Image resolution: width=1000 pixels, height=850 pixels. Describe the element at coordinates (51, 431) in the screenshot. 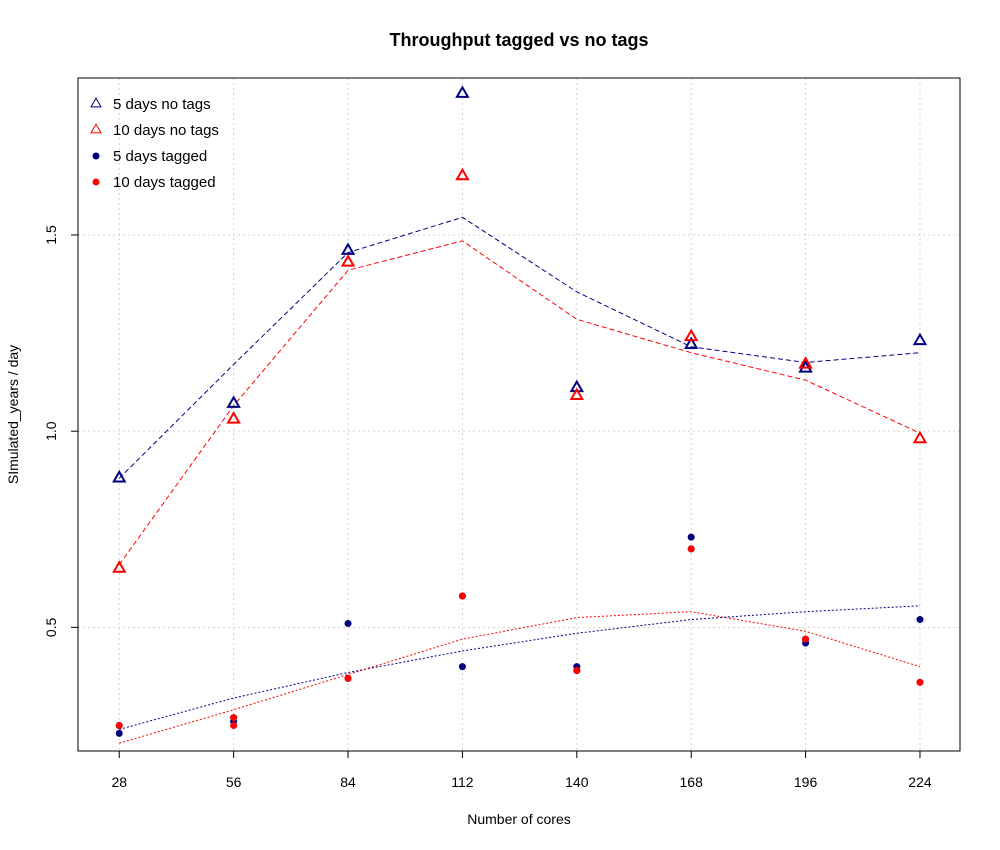

I see `y-tick-label: 1.0` at that location.